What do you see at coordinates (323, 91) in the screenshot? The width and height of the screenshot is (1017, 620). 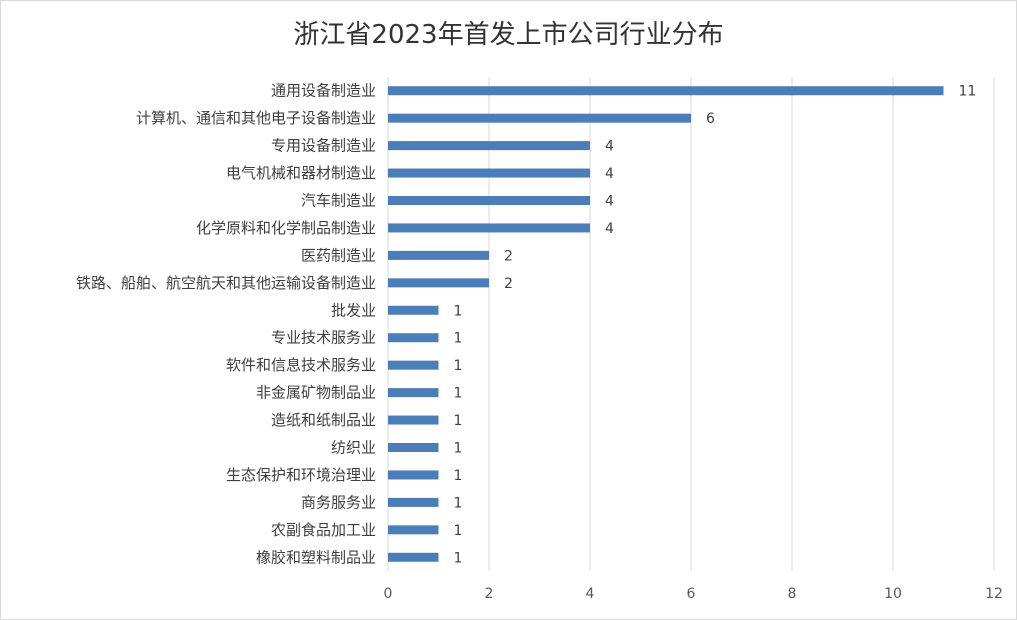 I see `category-label: 通用设备制造业` at bounding box center [323, 91].